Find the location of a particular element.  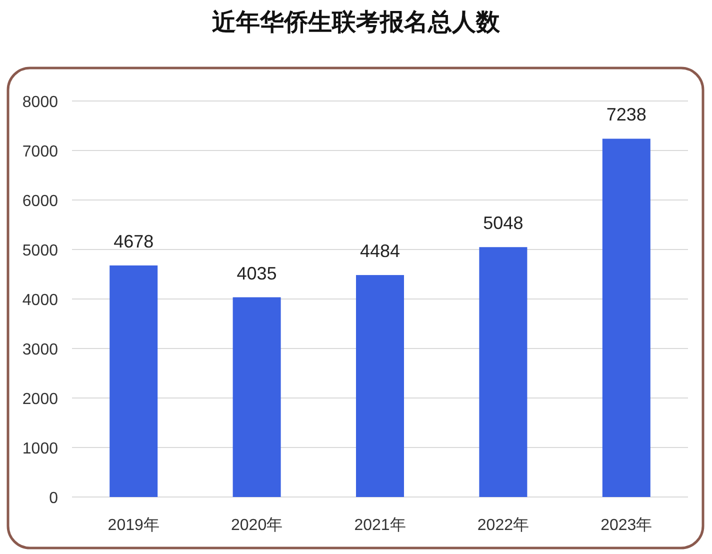

y-tick-label: 0 is located at coordinates (53, 498).